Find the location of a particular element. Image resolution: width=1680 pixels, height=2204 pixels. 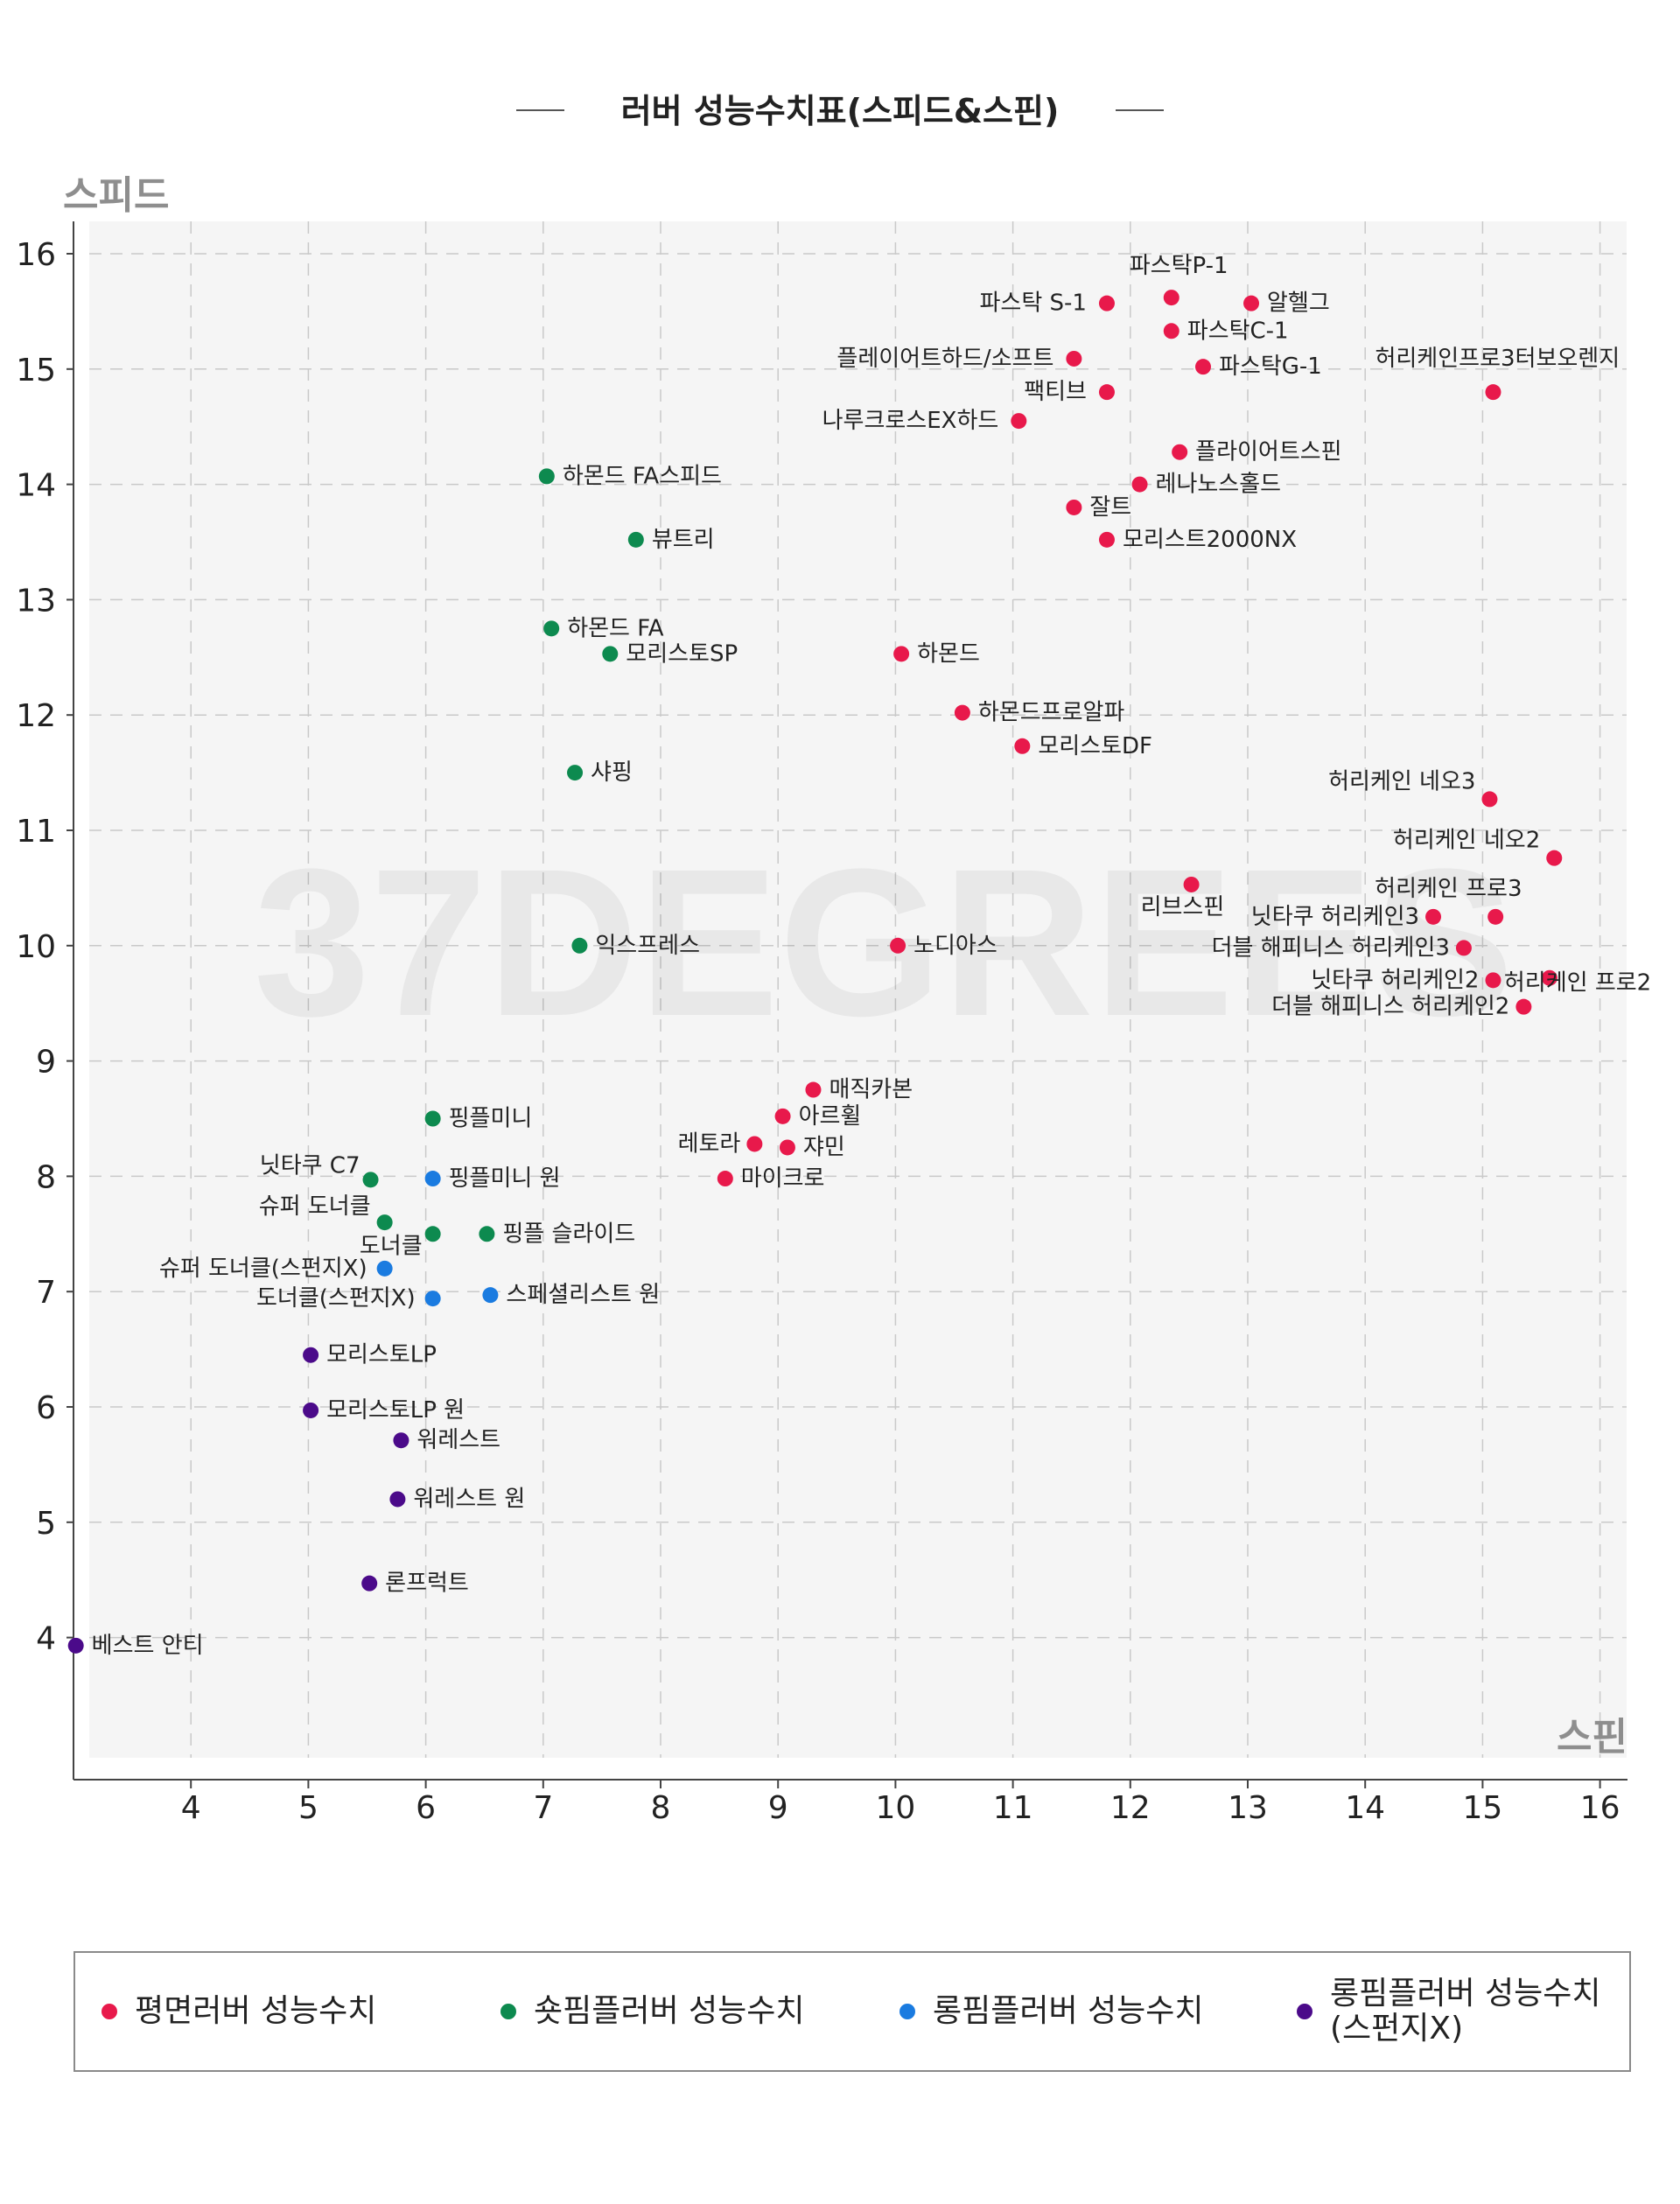

data-point-label: 하몬드 FA스피드 is located at coordinates (642, 476).